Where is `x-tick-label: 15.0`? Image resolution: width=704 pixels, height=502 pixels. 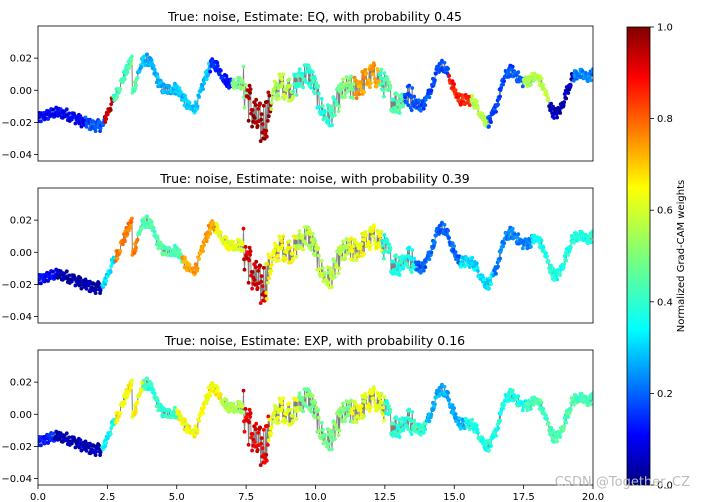
x-tick-label: 15.0 is located at coordinates (454, 497).